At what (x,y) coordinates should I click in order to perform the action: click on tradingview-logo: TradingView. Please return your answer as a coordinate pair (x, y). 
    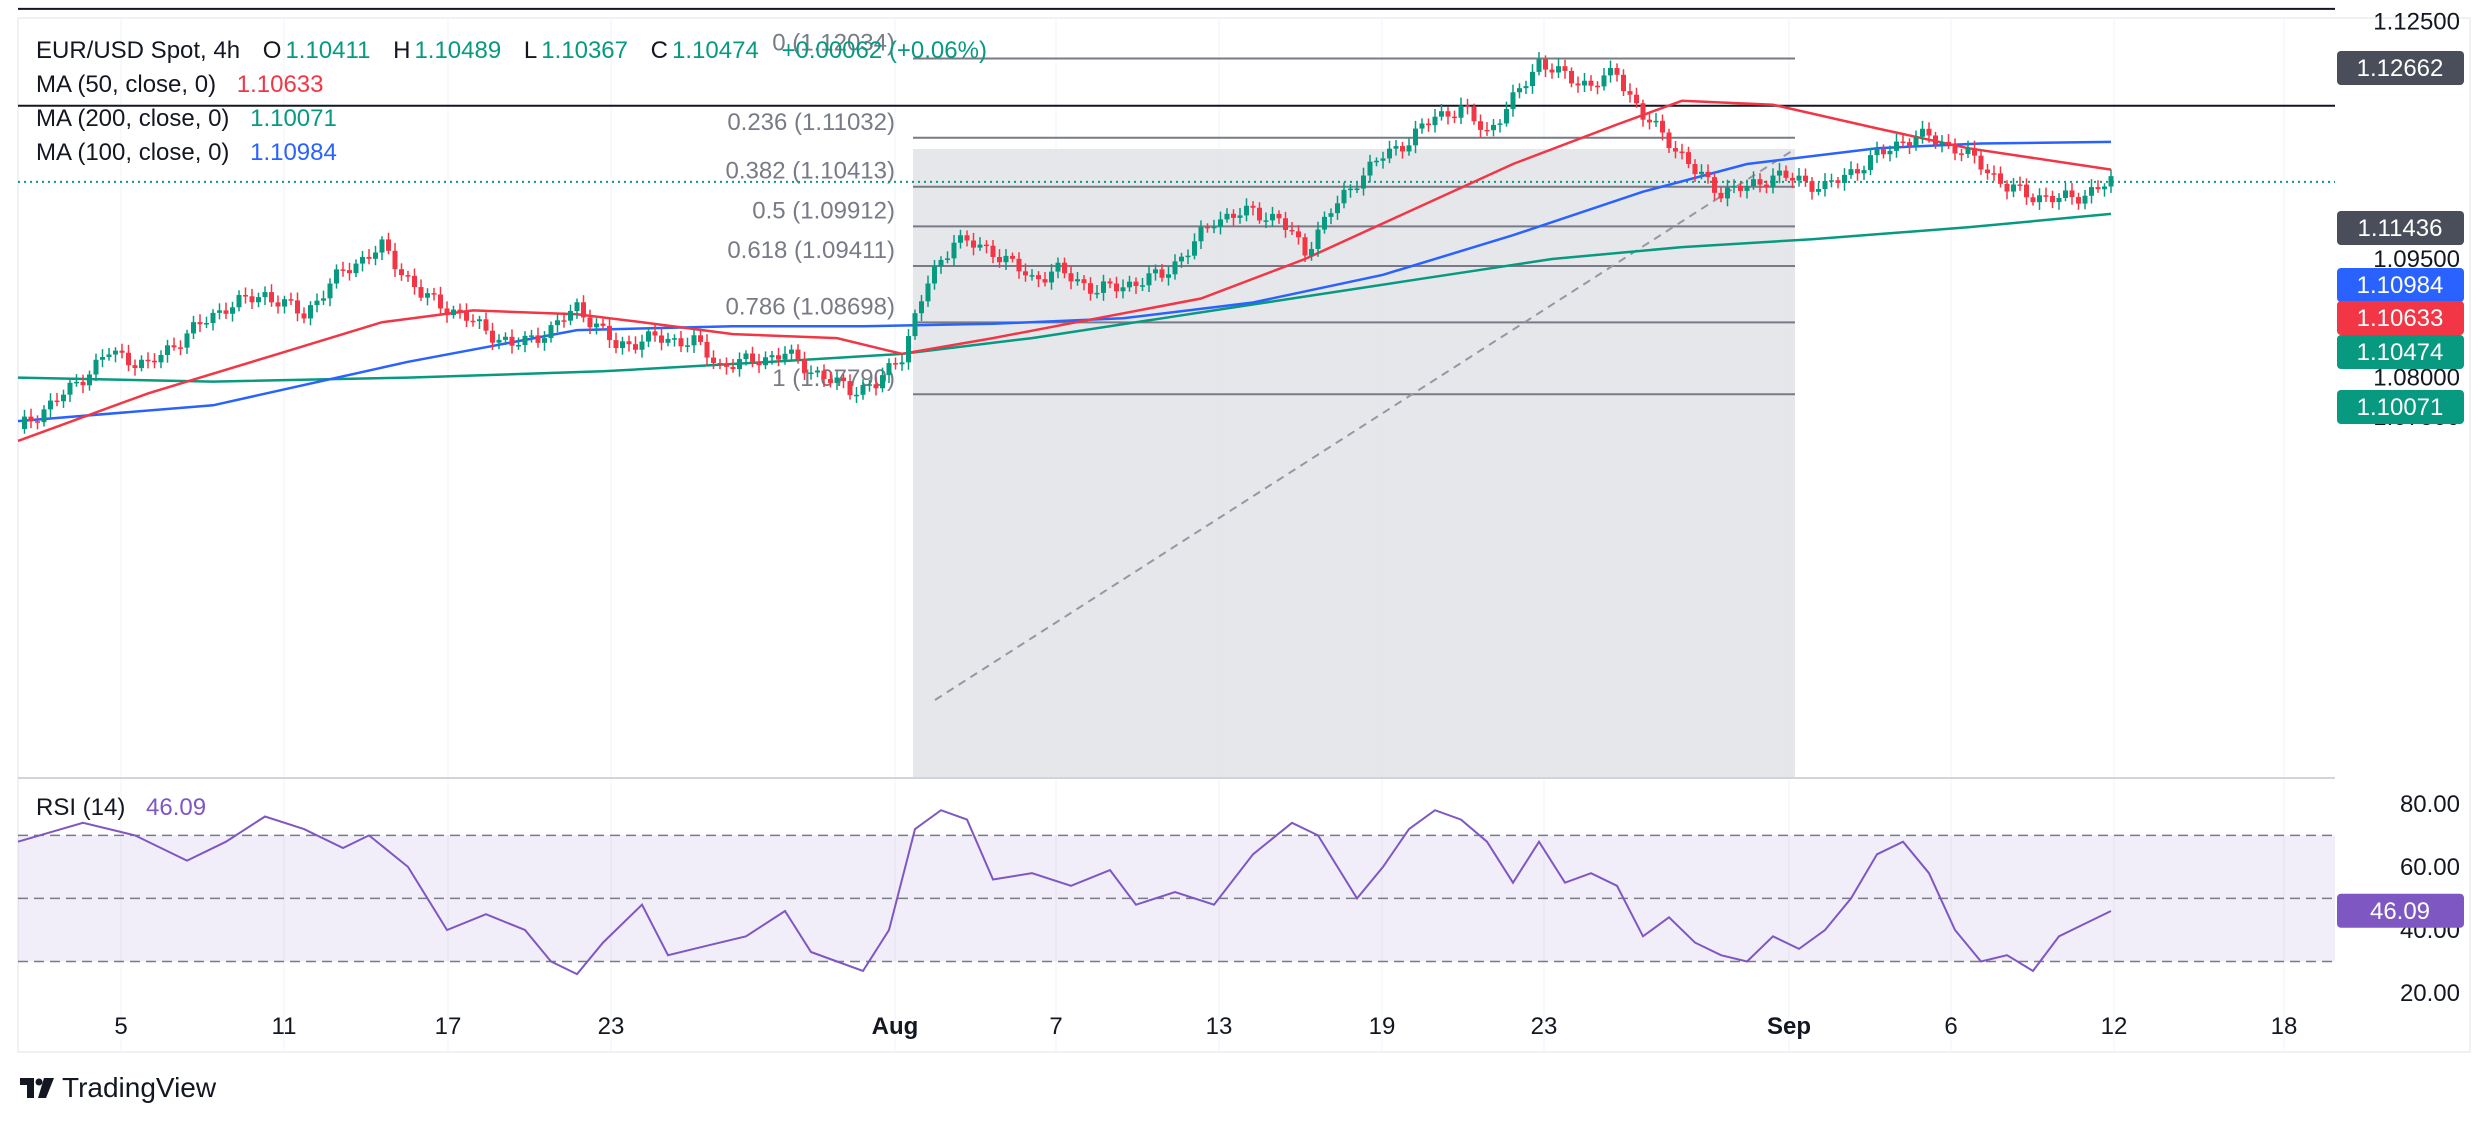
    Looking at the image, I should click on (118, 1088).